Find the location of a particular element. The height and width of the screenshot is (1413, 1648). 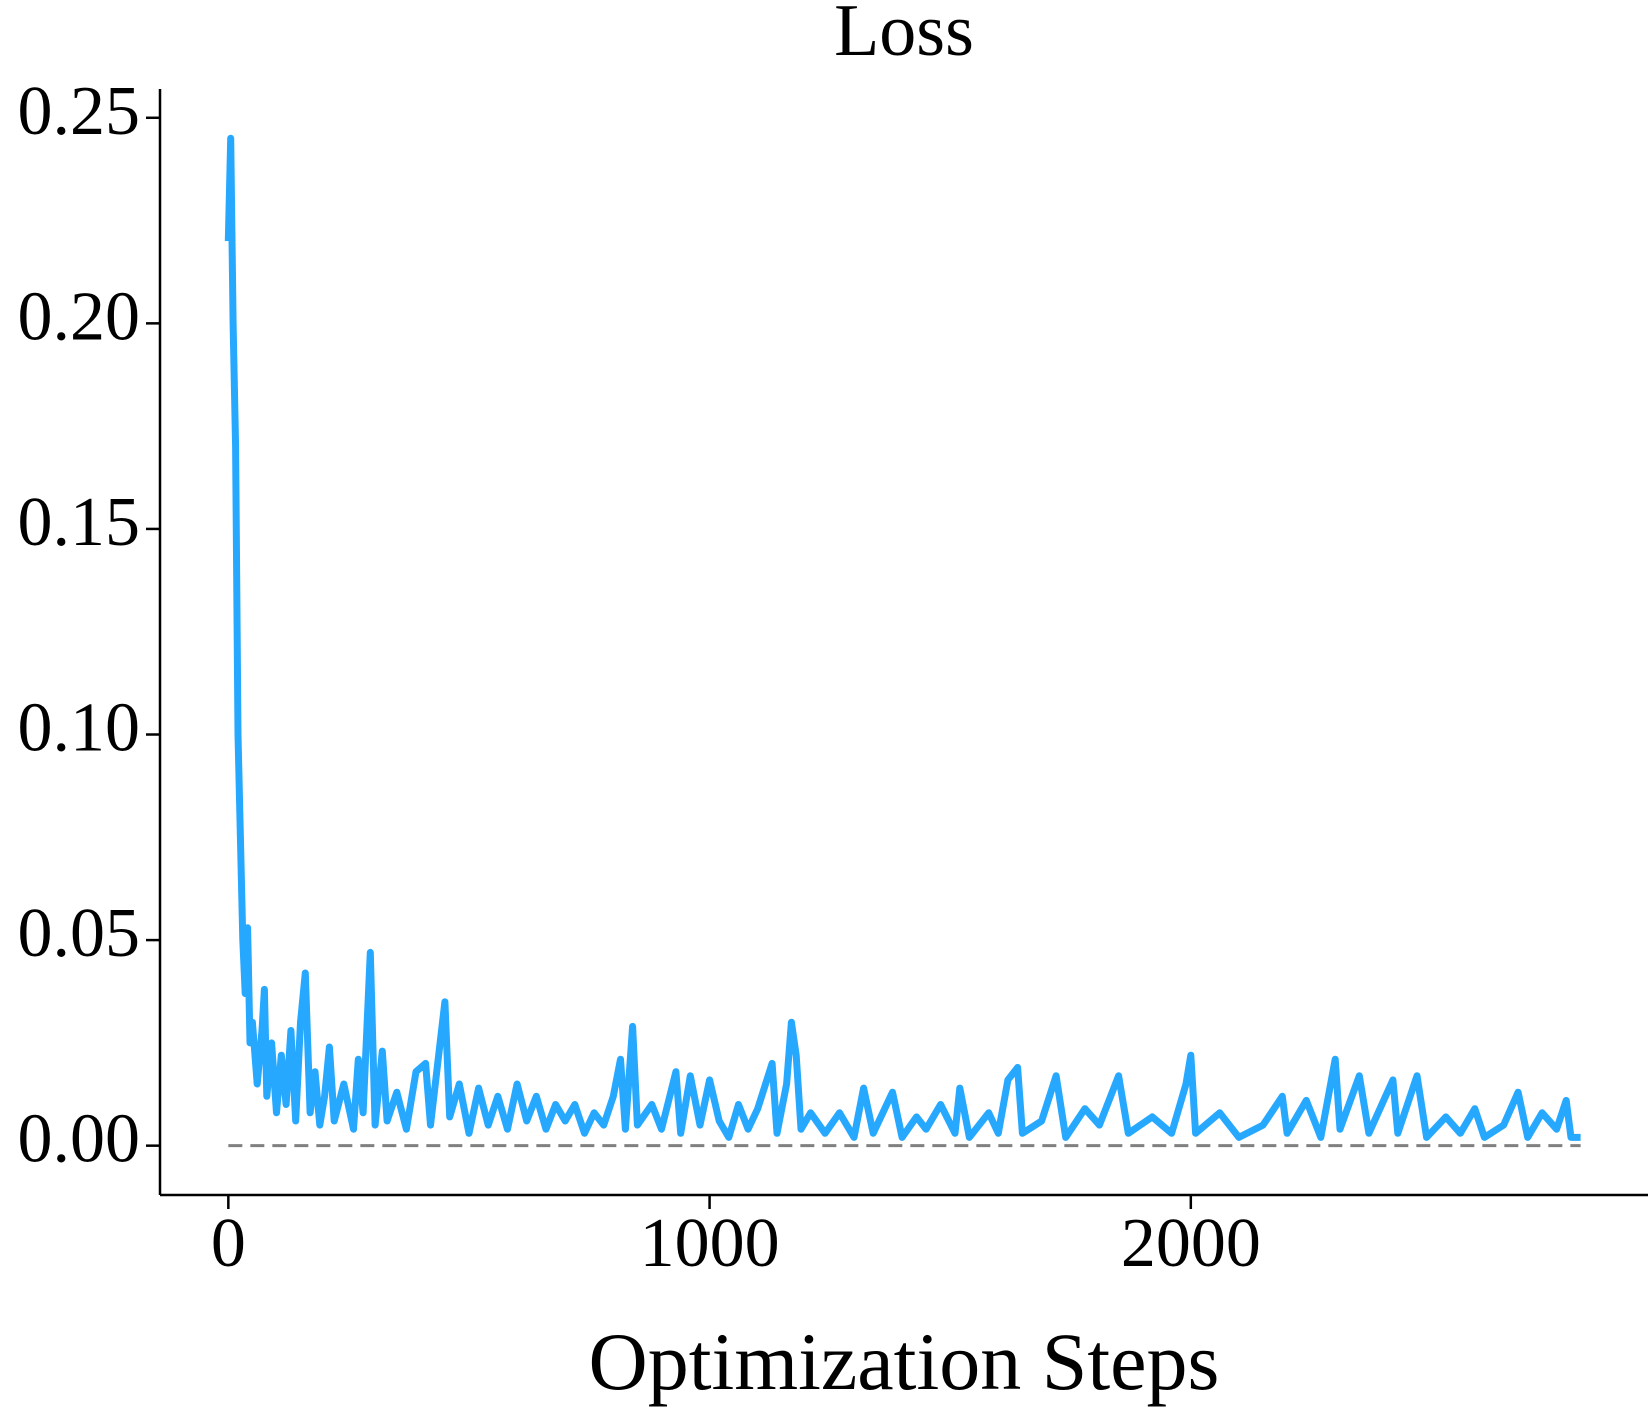

y-tick-label: 0.20 is located at coordinates (79, 316).